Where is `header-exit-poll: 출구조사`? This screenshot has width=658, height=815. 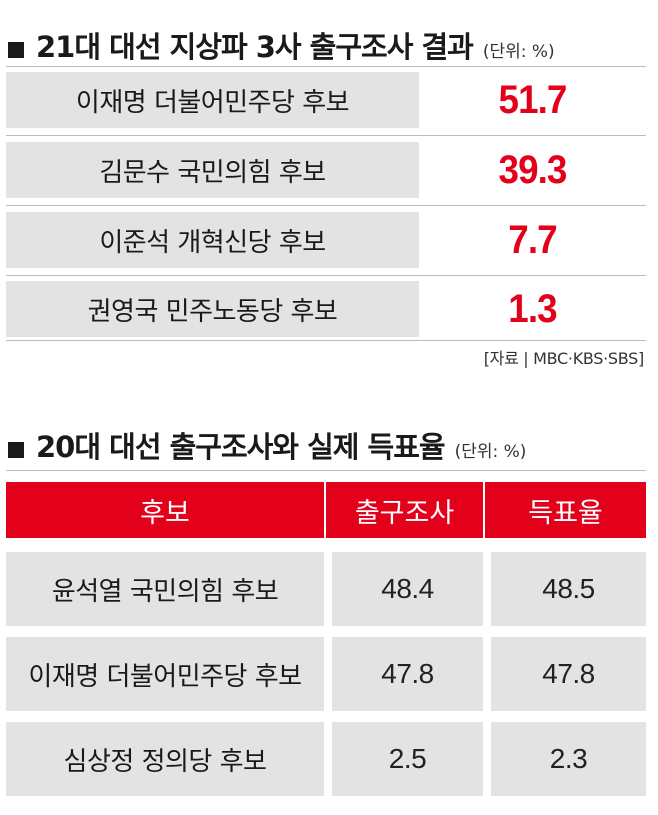 header-exit-poll: 출구조사 is located at coordinates (404, 513).